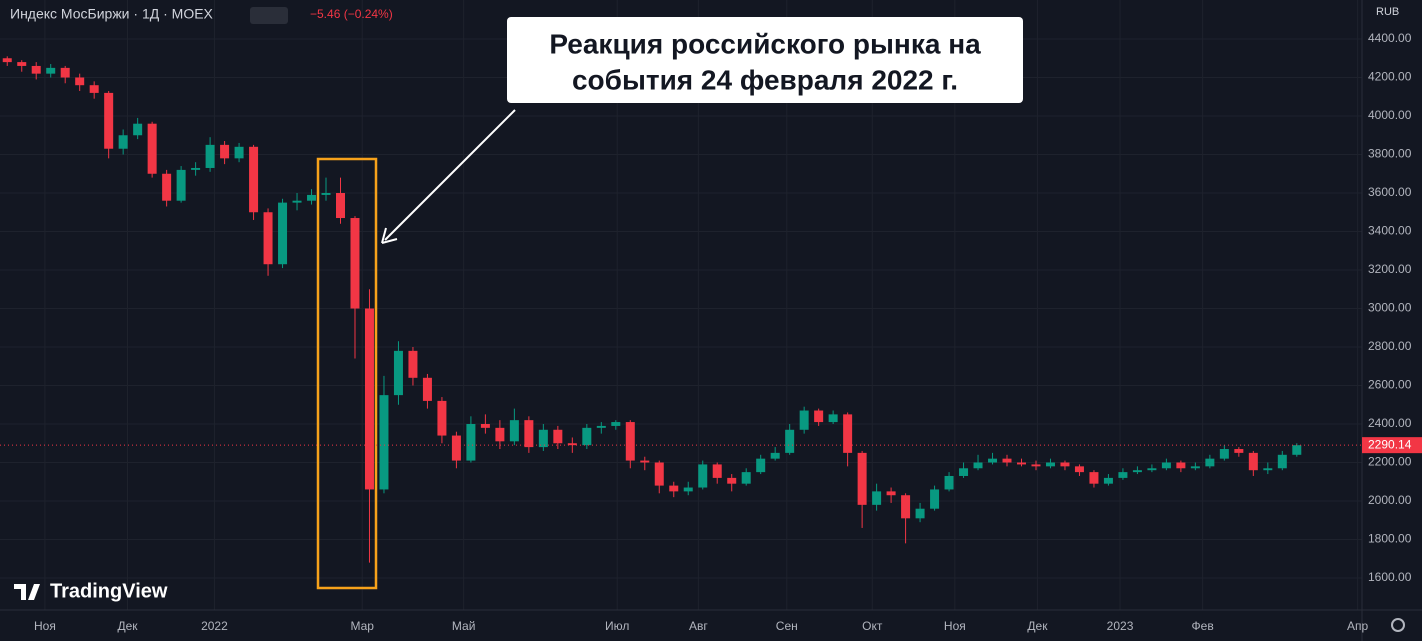 This screenshot has height=641, width=1422. Describe the element at coordinates (1390, 38) in the screenshot. I see `y-tick-label: 4400.00` at that location.